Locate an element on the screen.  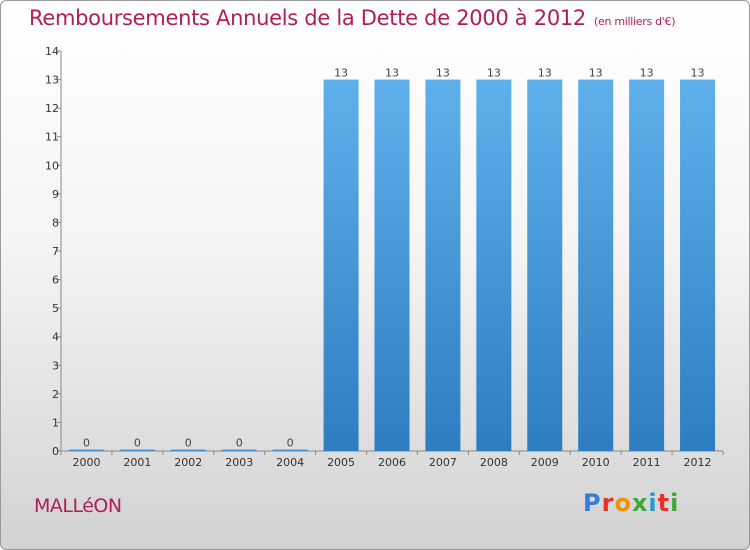
x-tick-label: 2012 is located at coordinates (698, 462).